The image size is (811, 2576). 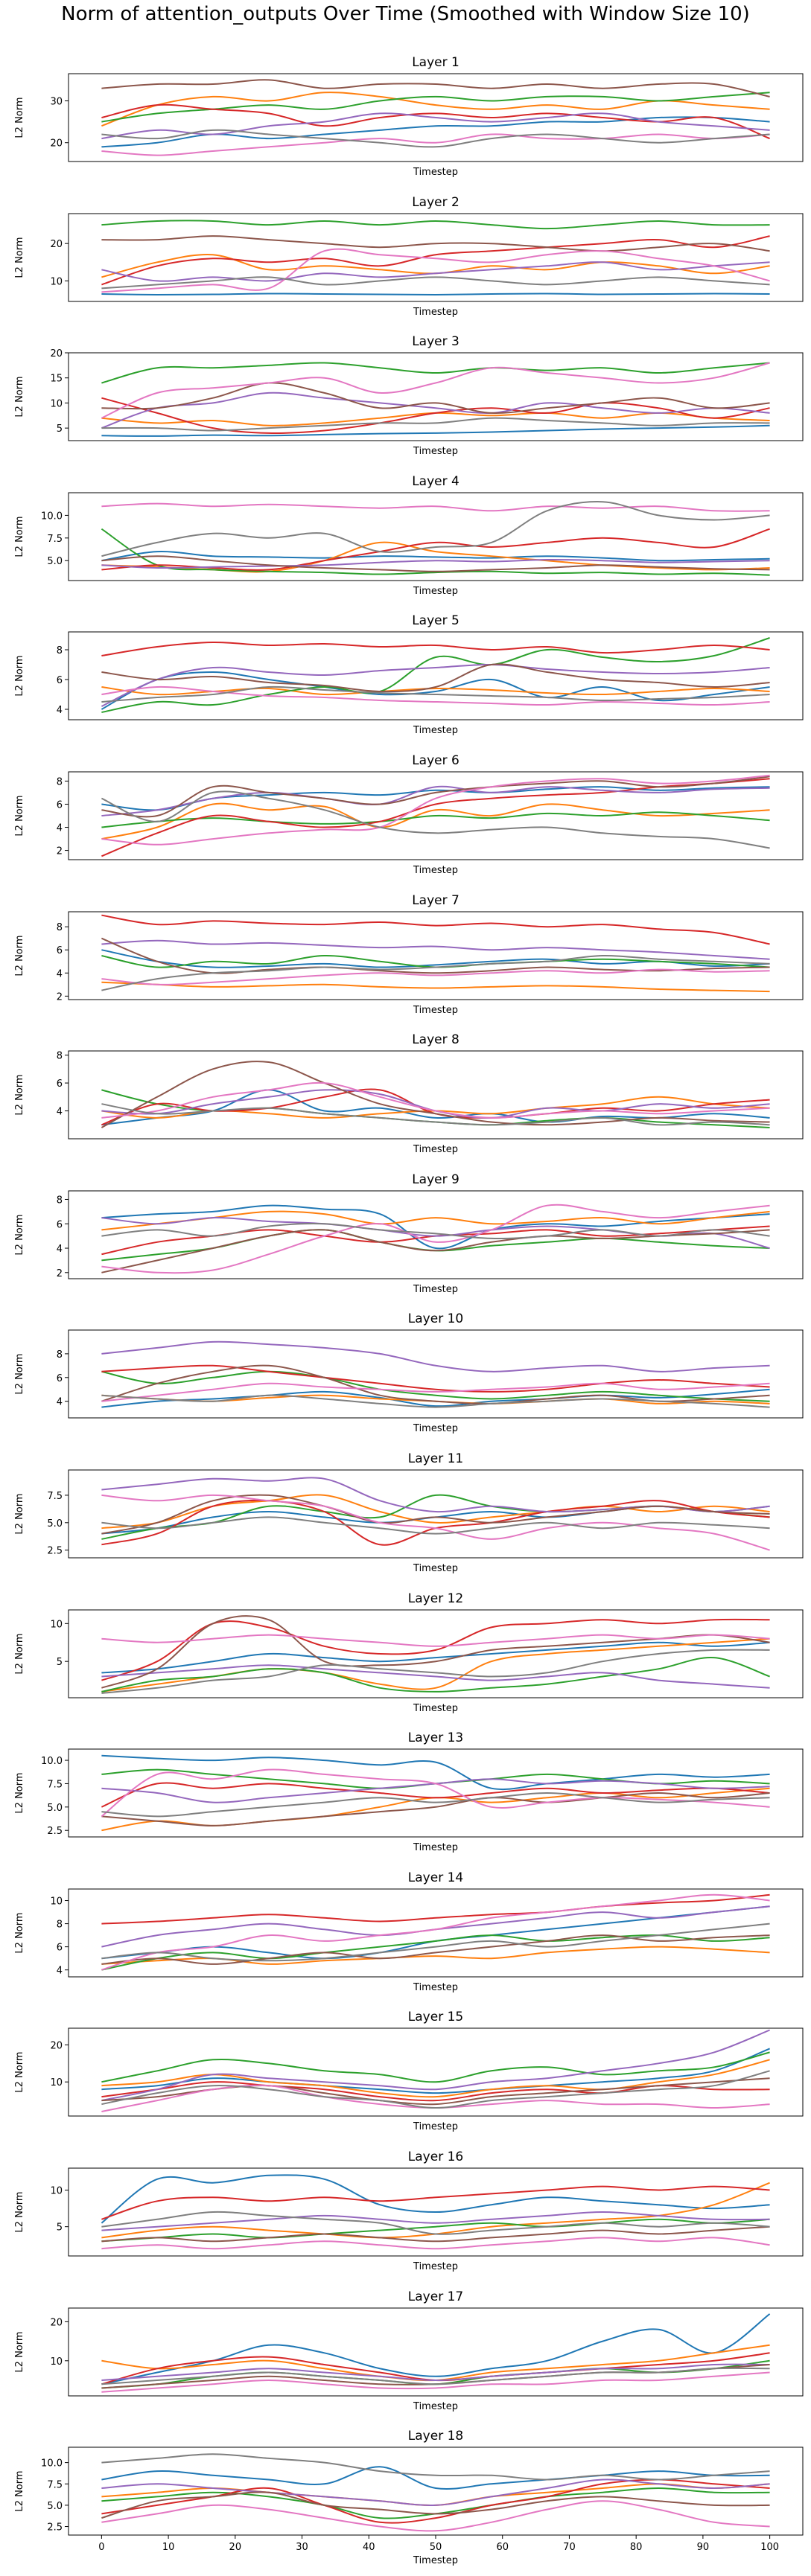 I want to click on y-tick-label: 5.0, so click(x=55, y=2506).